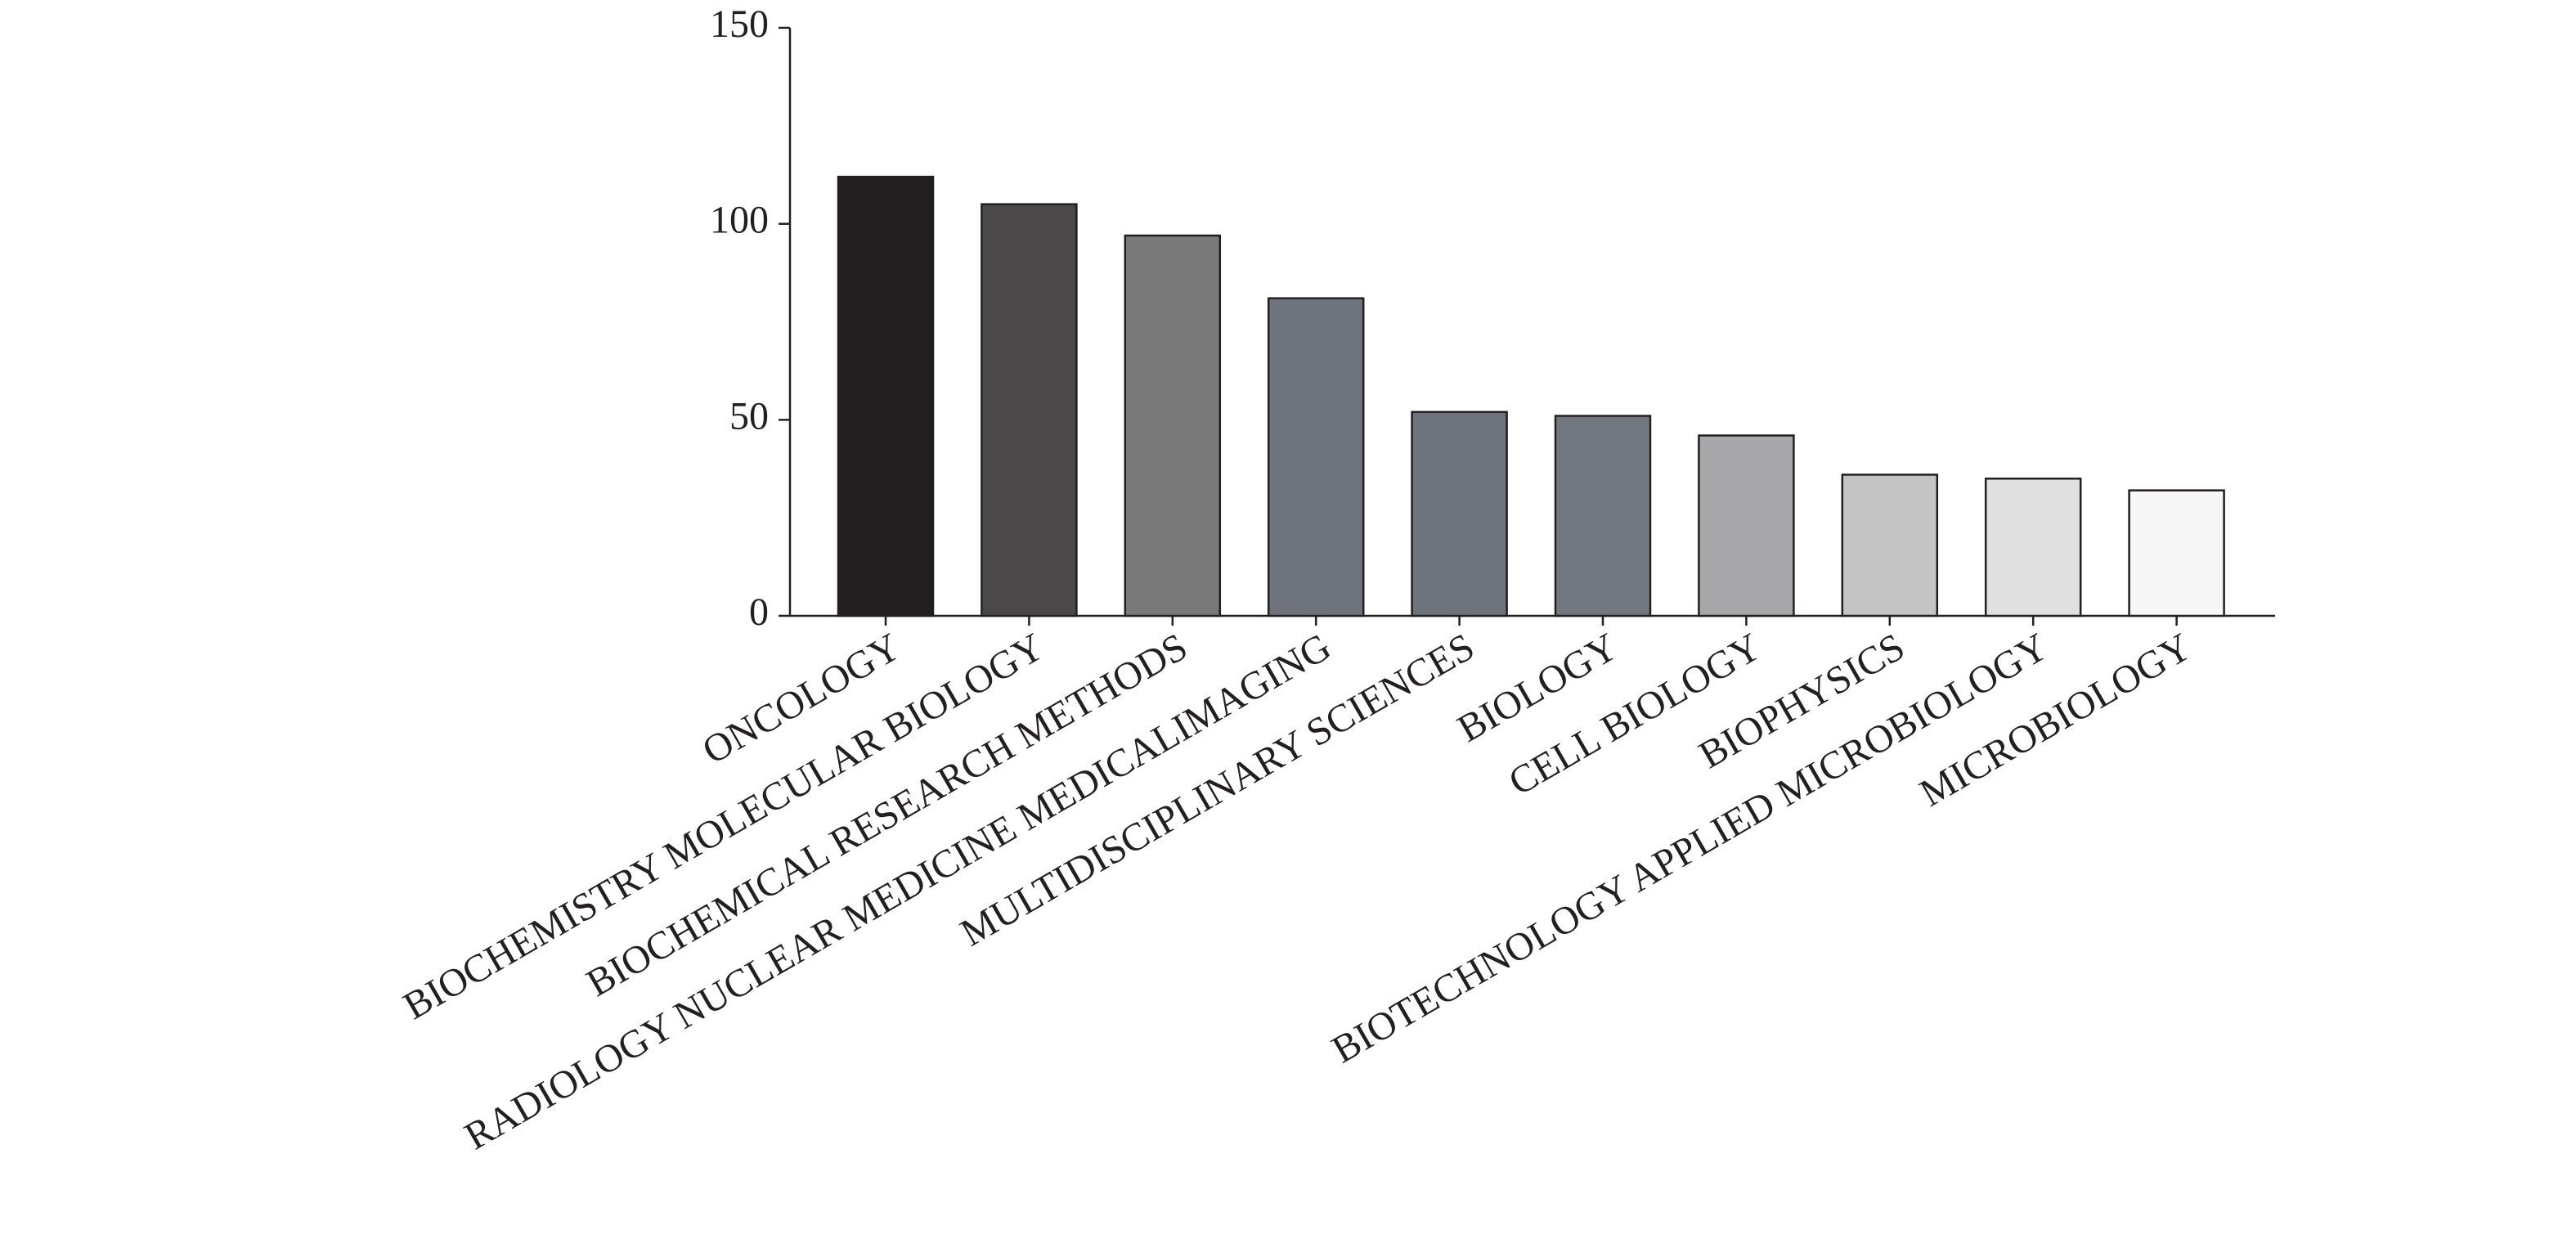 Image resolution: width=2576 pixels, height=1248 pixels. What do you see at coordinates (886, 815) in the screenshot?
I see `x-tick-label: BIOCHEMICAL RESEARCH METHODS` at bounding box center [886, 815].